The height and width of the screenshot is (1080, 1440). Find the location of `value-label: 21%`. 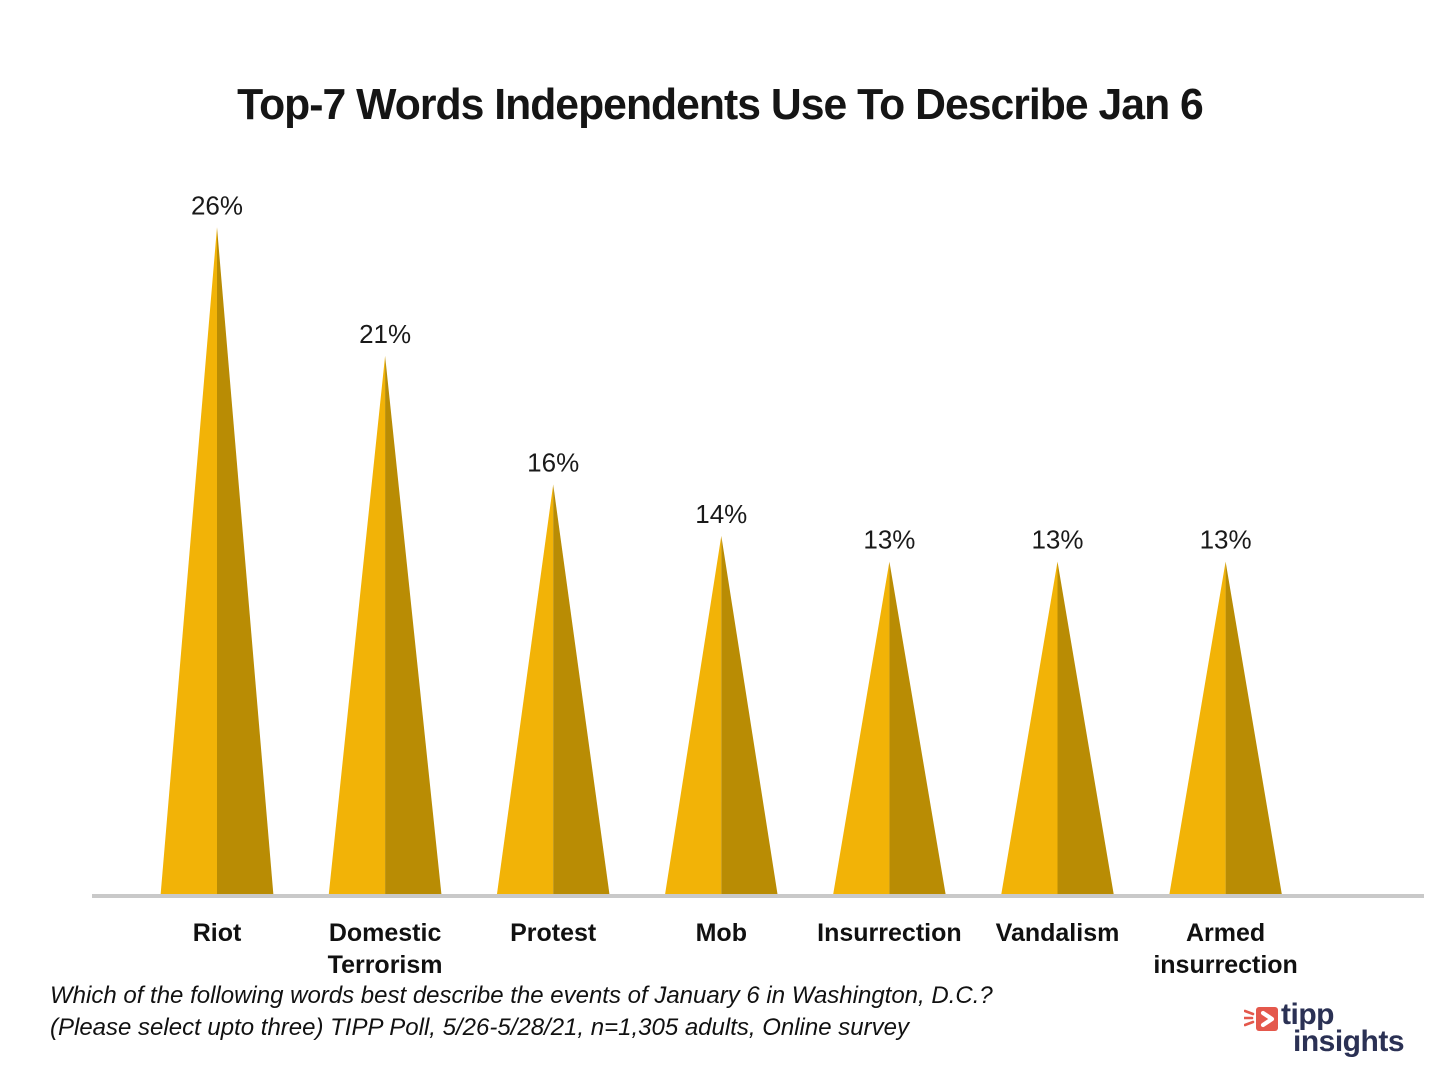

value-label: 21% is located at coordinates (385, 334).